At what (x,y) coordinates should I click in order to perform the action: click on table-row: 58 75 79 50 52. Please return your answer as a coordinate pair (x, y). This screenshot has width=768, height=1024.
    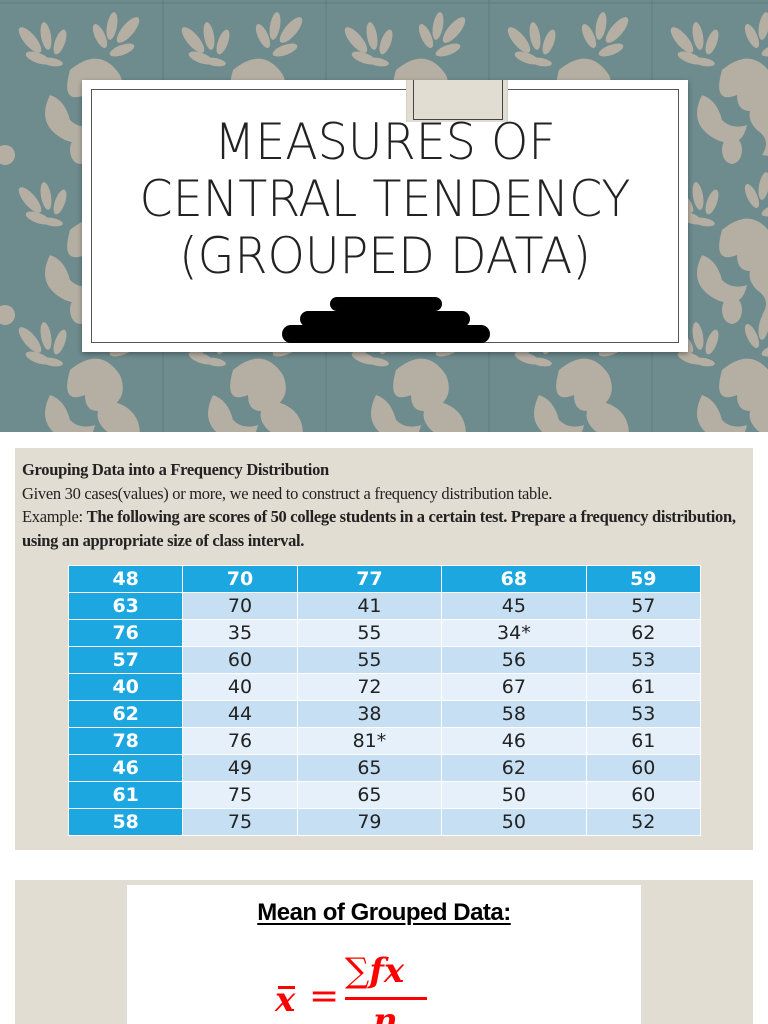
    Looking at the image, I should click on (384, 822).